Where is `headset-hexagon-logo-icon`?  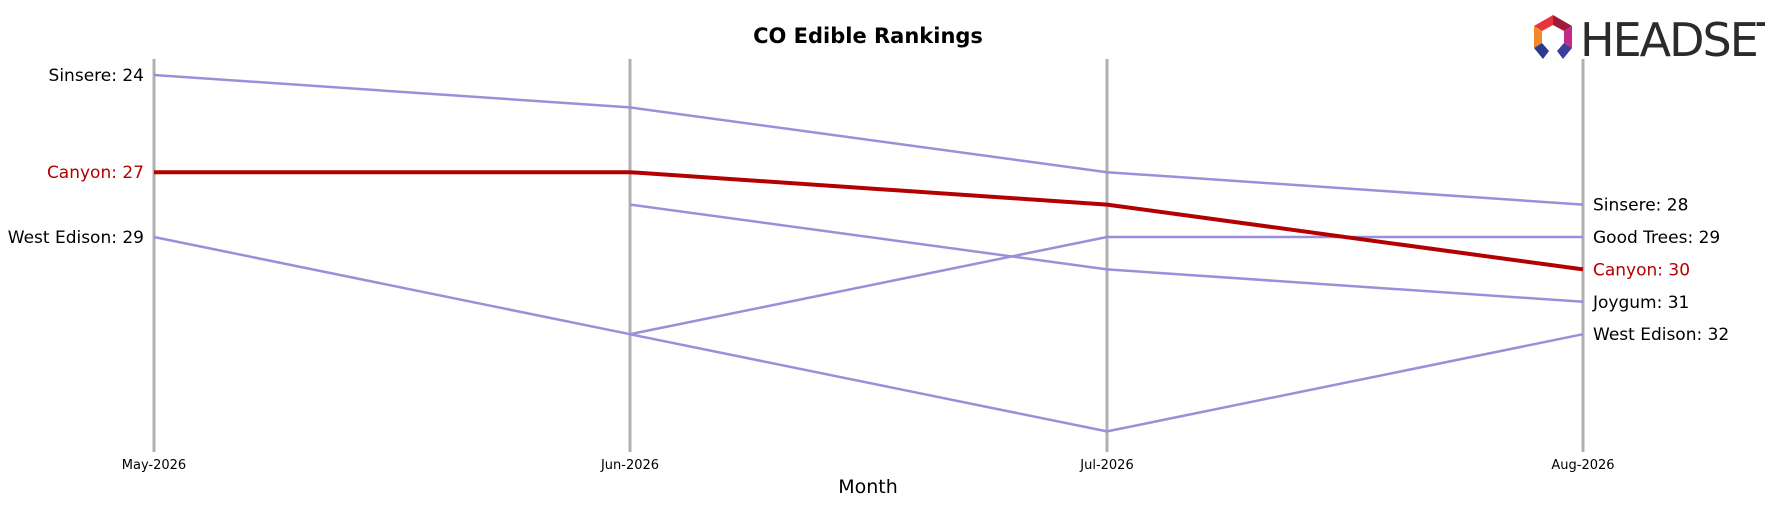
headset-hexagon-logo-icon is located at coordinates (1553, 37).